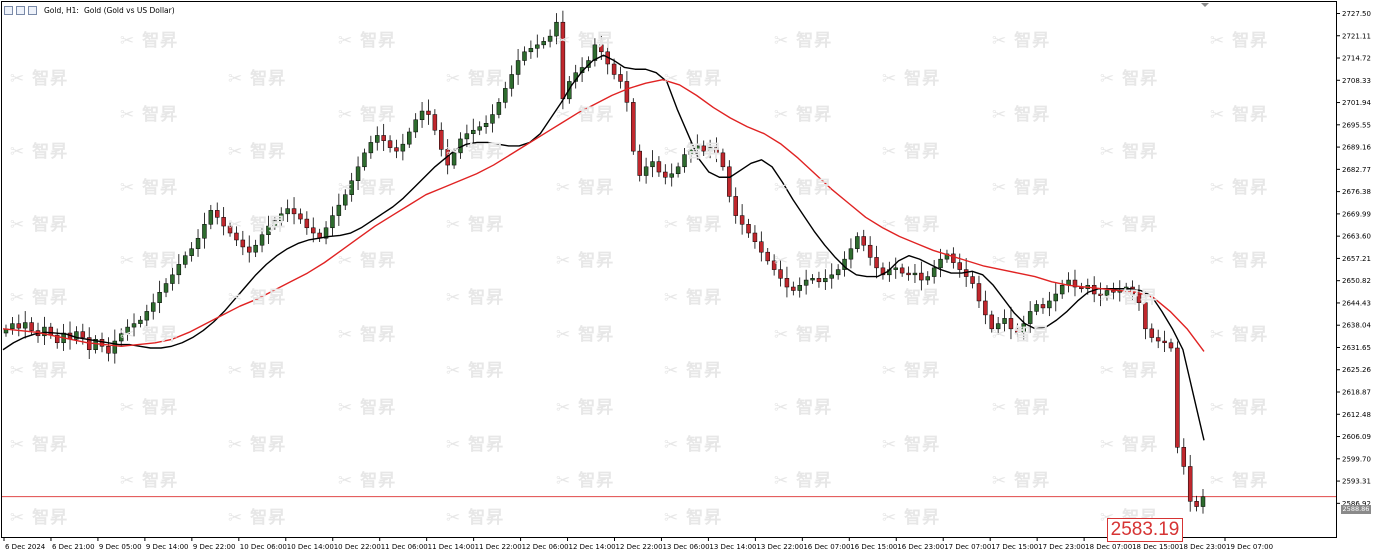 This screenshot has width=1380, height=557. What do you see at coordinates (25, 547) in the screenshot?
I see `time-tick-label: 6 Dec 2024` at bounding box center [25, 547].